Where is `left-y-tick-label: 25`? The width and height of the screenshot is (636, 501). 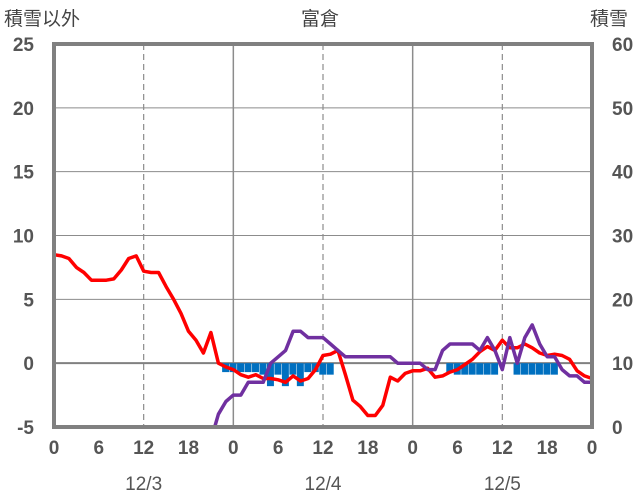 left-y-tick-label: 25 is located at coordinates (24, 45).